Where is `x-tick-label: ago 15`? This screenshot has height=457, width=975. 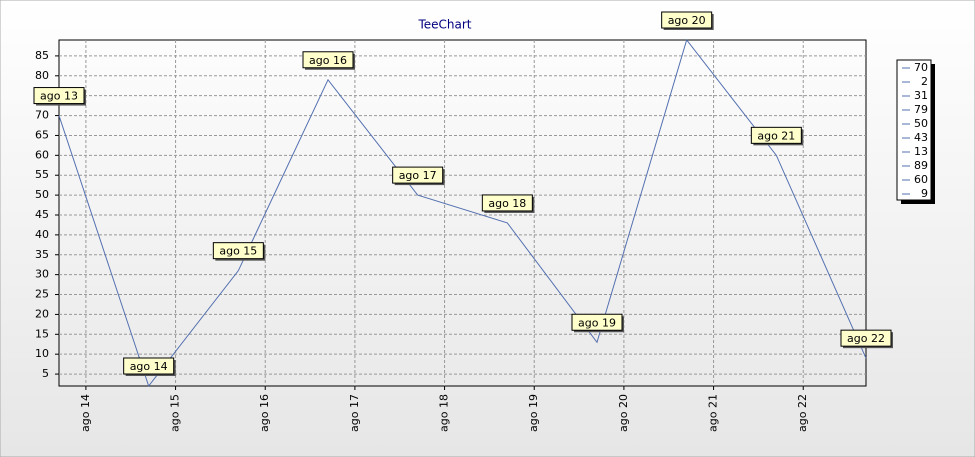 x-tick-label: ago 15 is located at coordinates (175, 413).